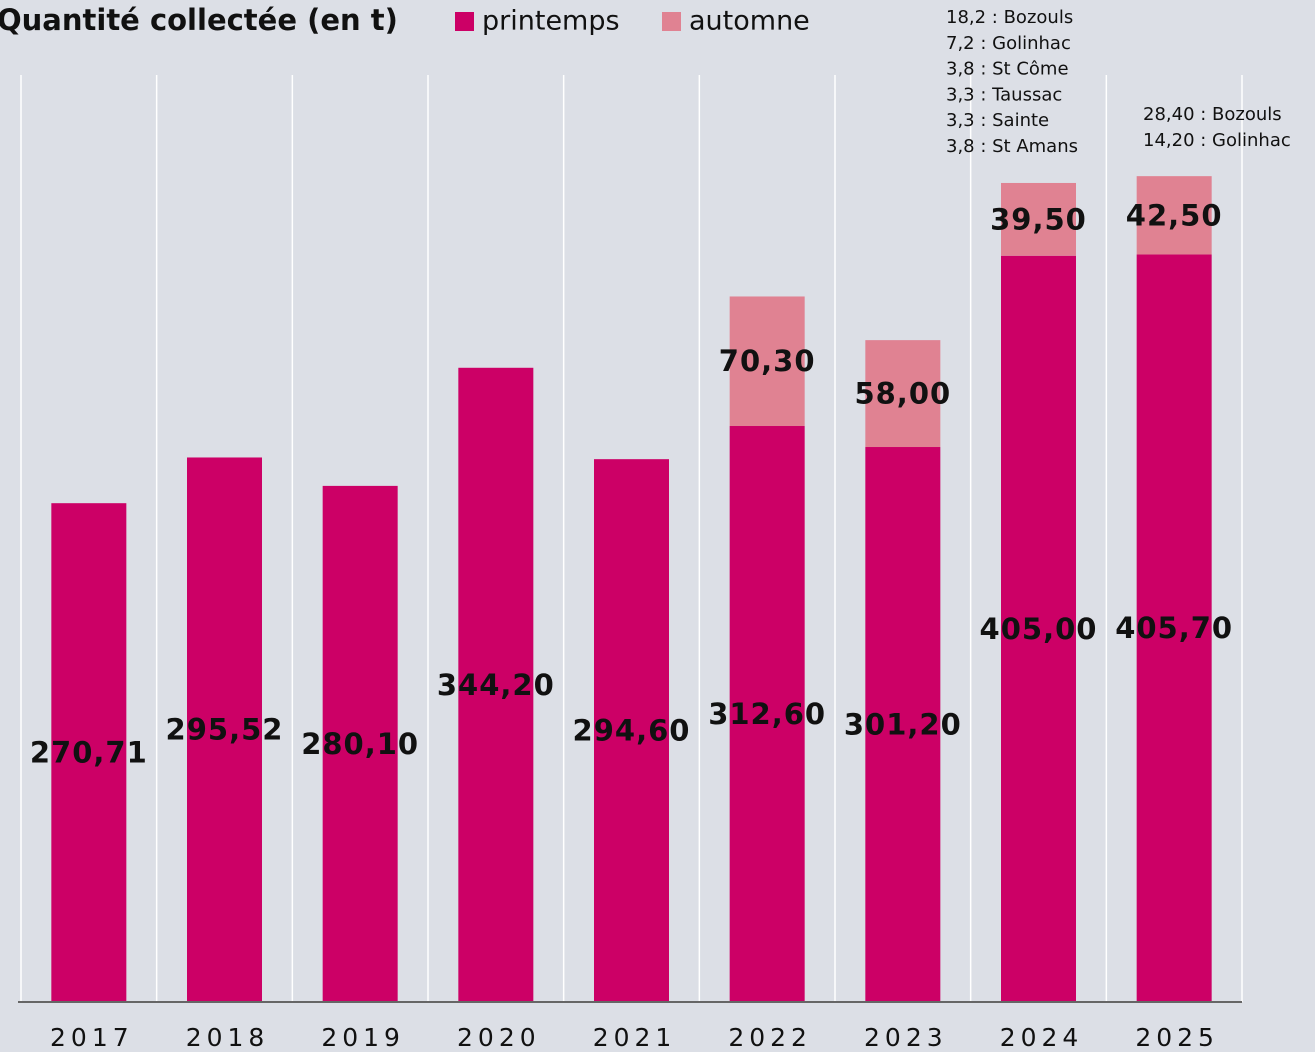 Image resolution: width=1315 pixels, height=1052 pixels. I want to click on annotation: 3,8 : St Côme, so click(1007, 69).